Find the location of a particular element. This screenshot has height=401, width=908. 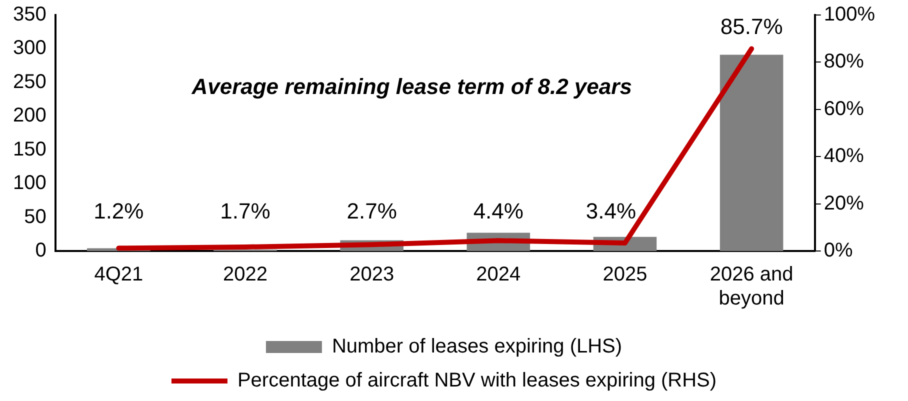

y2-tick-label: 40% is located at coordinates (844, 156).